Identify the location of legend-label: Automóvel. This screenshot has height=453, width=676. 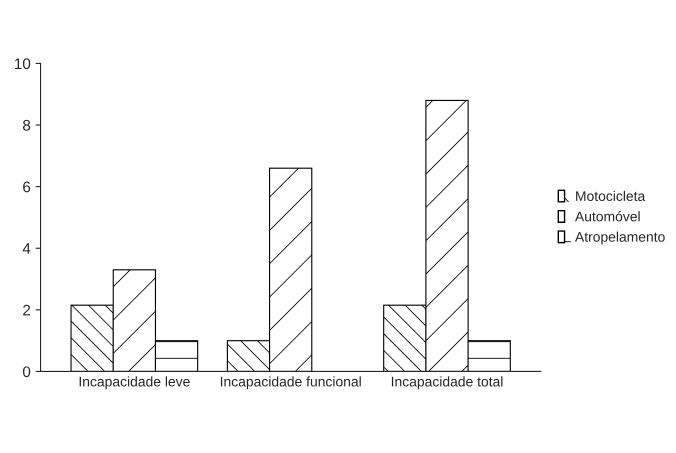
(607, 216).